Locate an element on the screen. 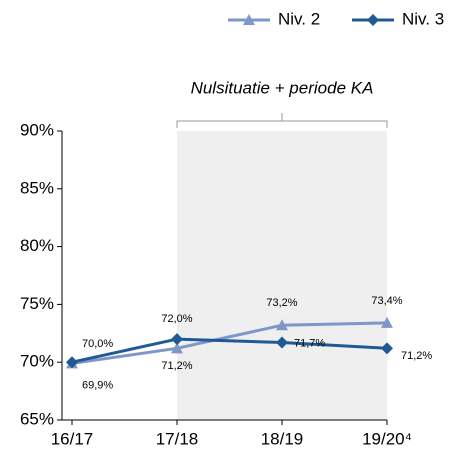  data-label: 69,9% is located at coordinates (97, 385).